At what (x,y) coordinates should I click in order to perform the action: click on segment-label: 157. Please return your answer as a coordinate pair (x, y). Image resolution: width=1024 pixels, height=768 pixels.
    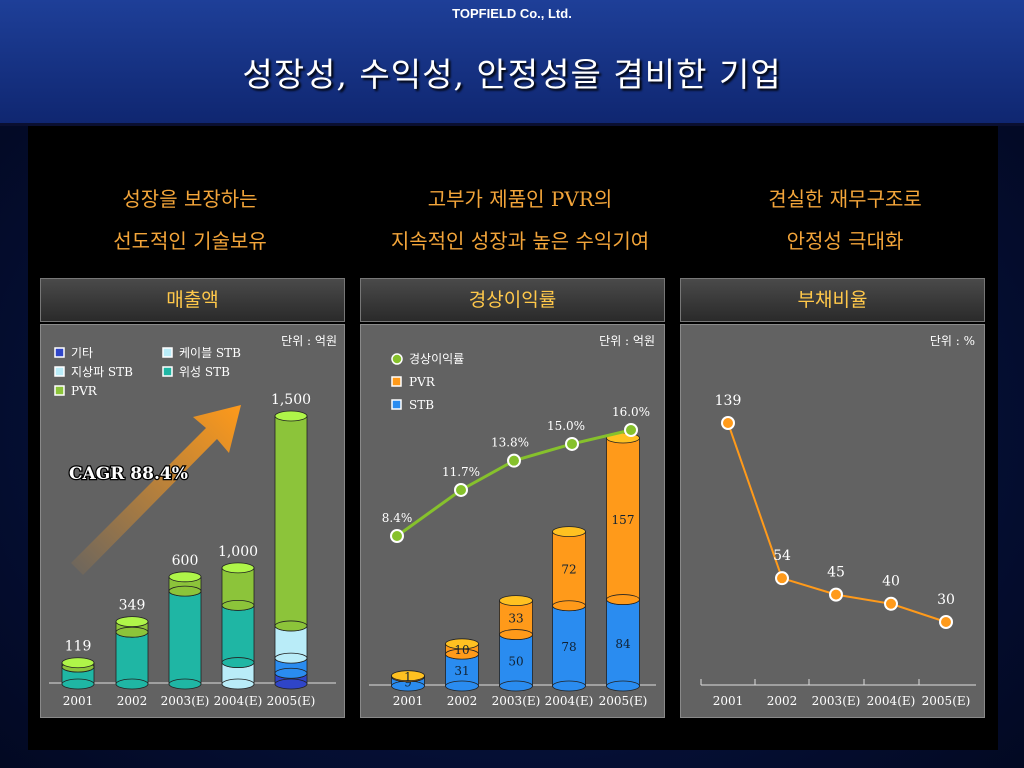
    Looking at the image, I should click on (623, 520).